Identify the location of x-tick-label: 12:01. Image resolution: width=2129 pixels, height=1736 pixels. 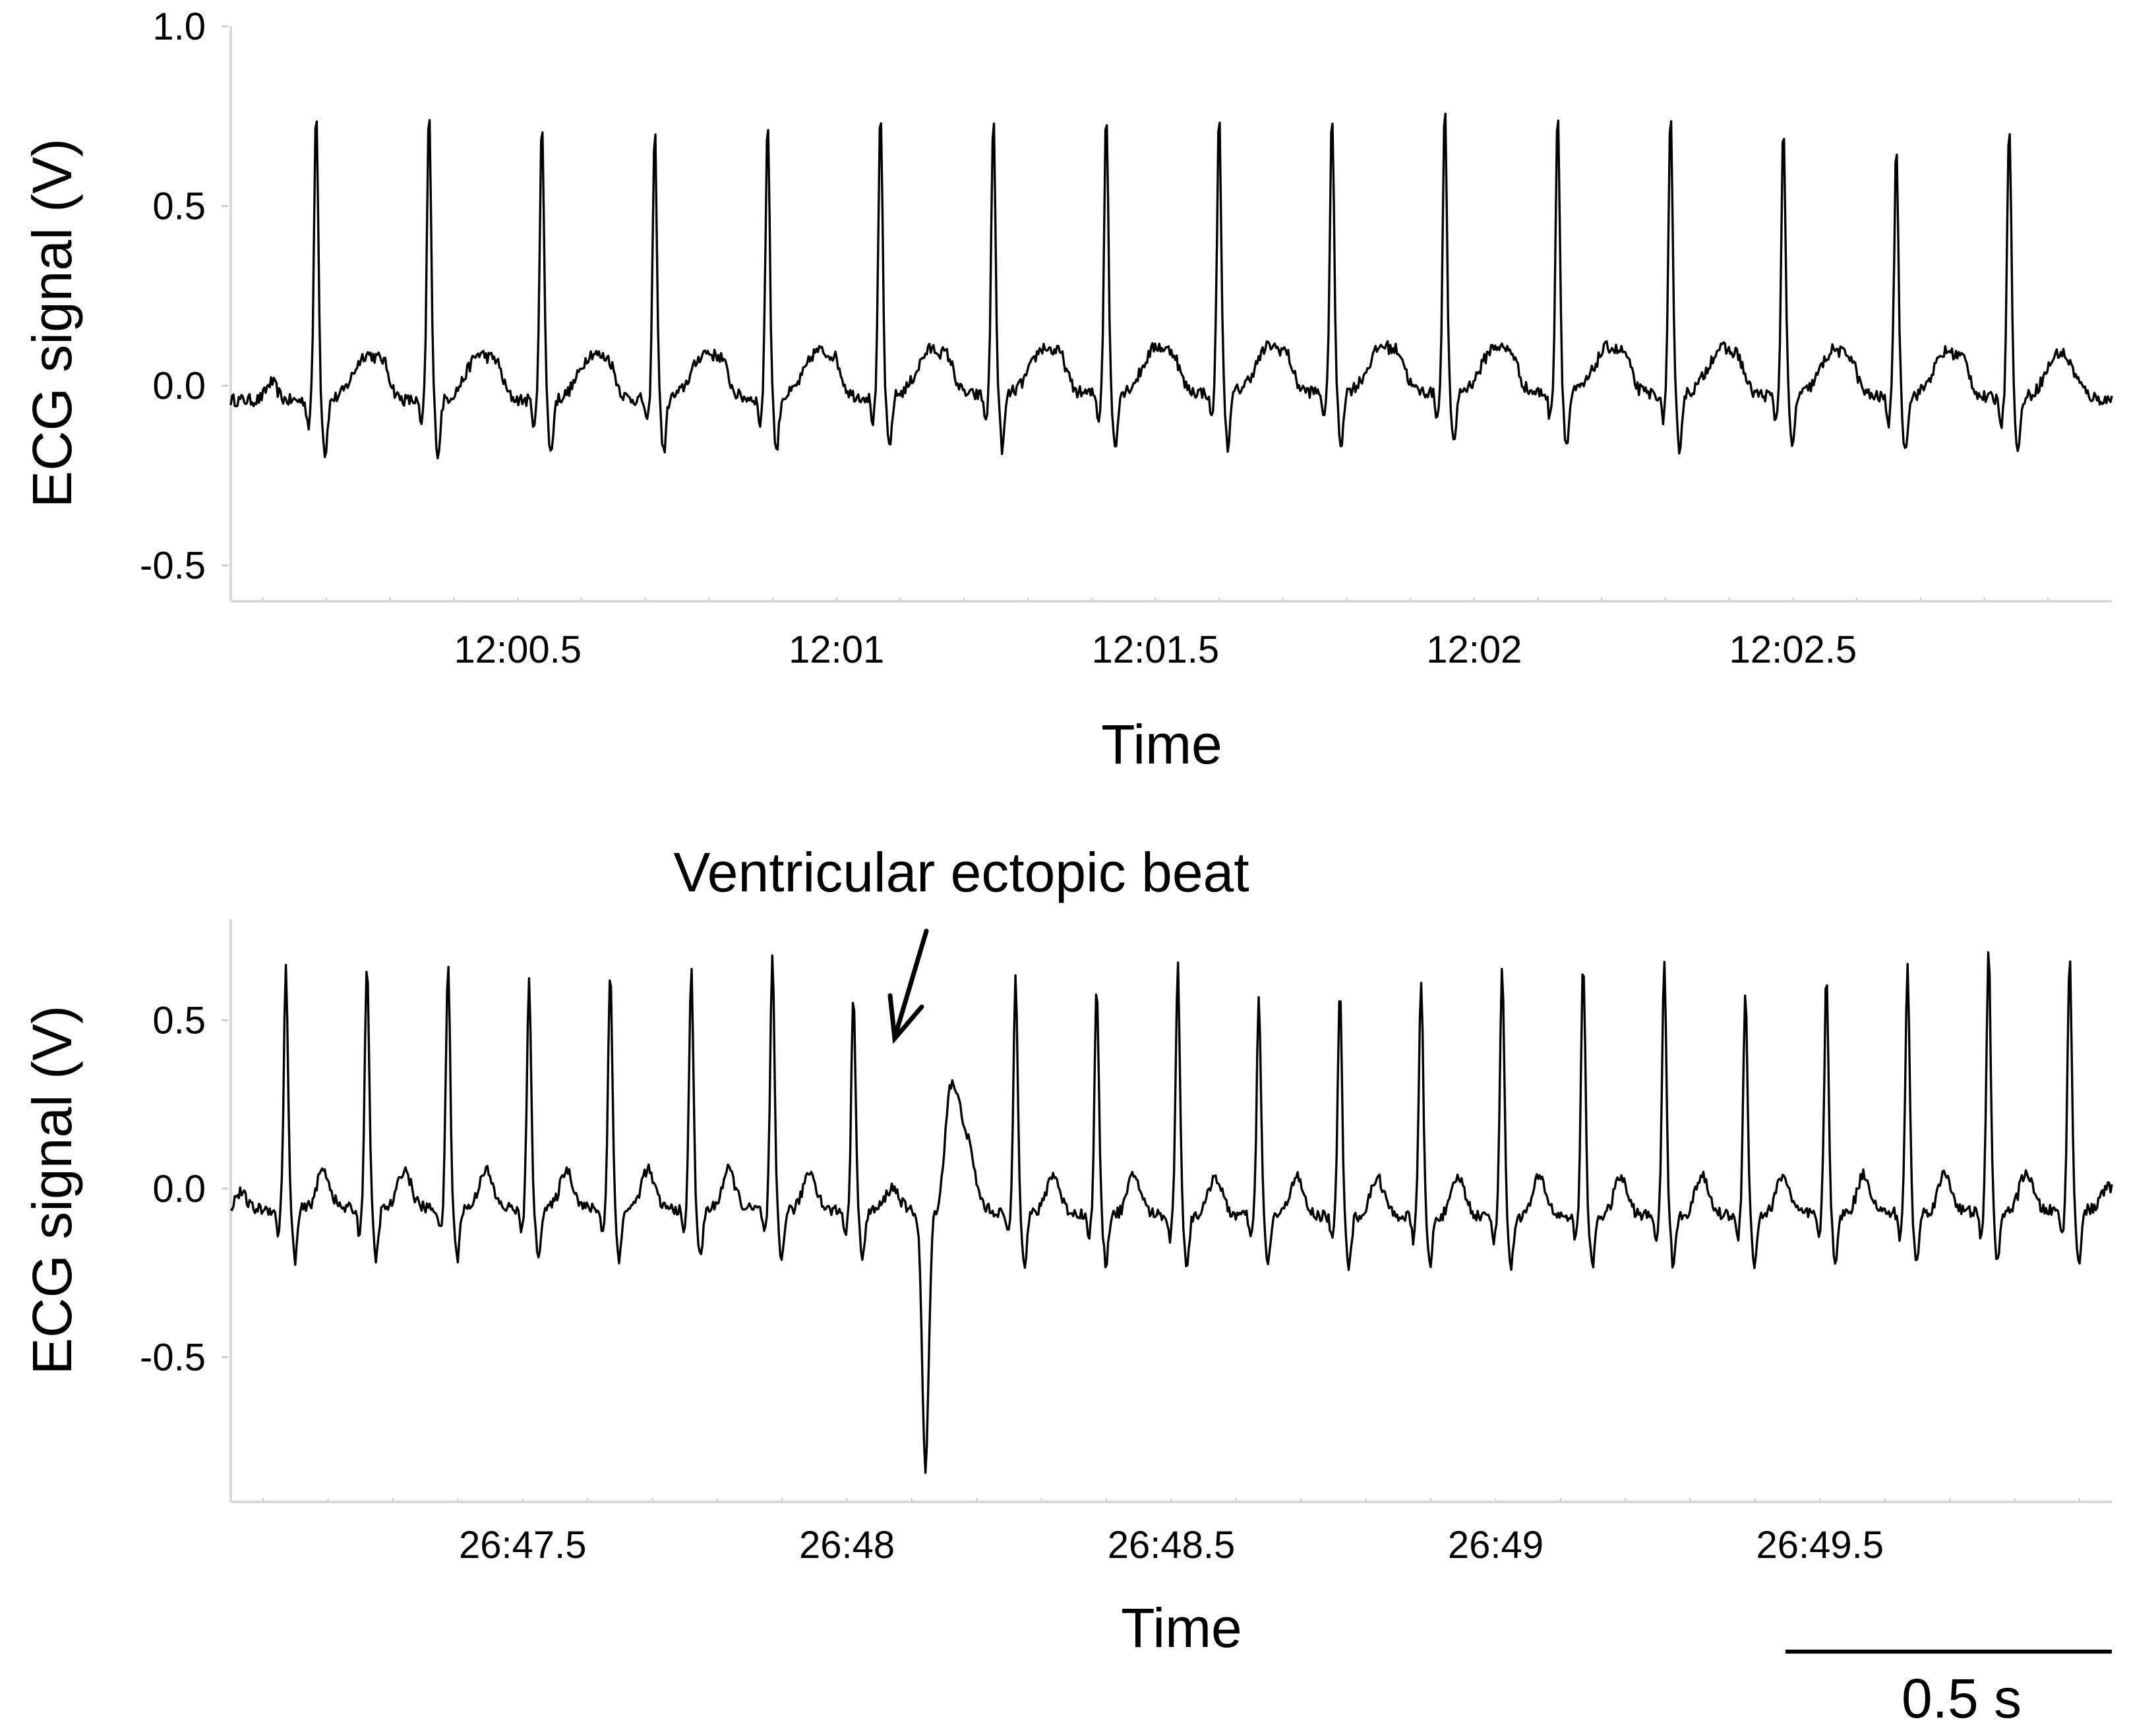
(836, 650).